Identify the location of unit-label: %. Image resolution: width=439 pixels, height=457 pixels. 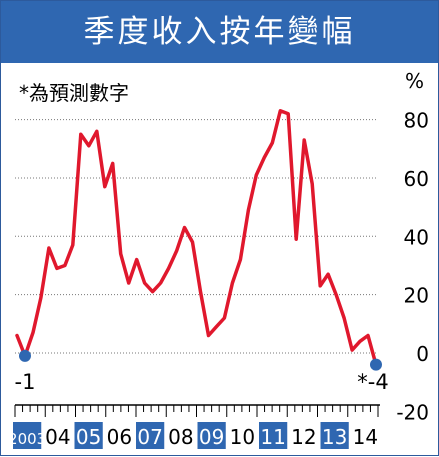
(414, 81).